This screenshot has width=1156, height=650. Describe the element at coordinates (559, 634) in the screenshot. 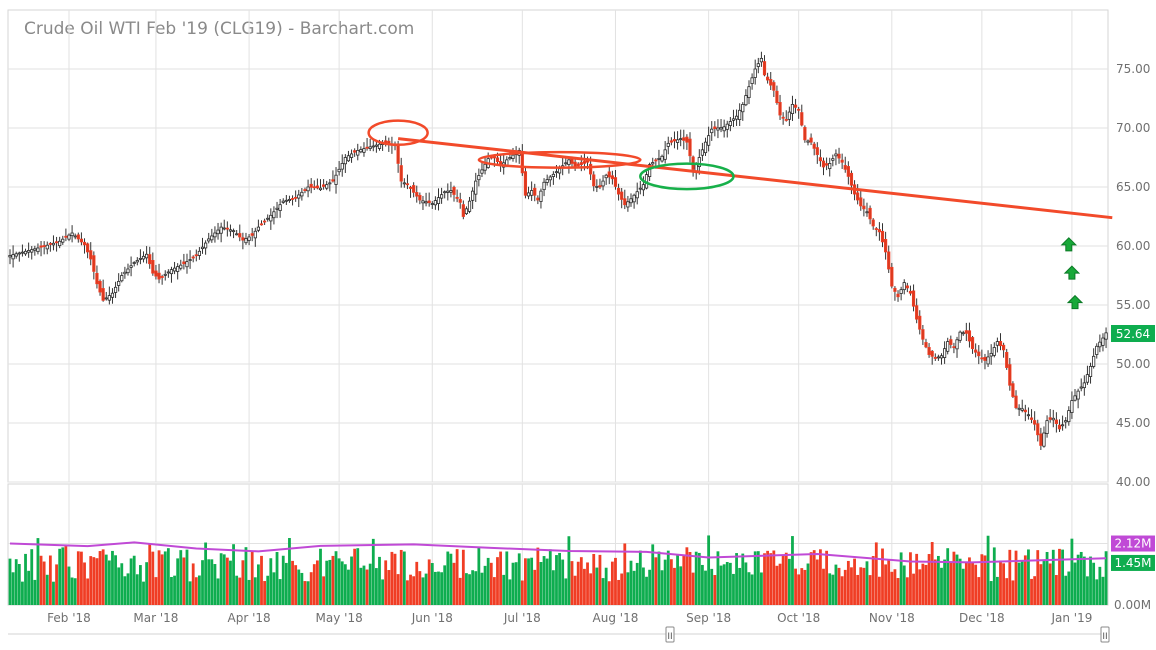

I see `scrollbar: II II` at that location.